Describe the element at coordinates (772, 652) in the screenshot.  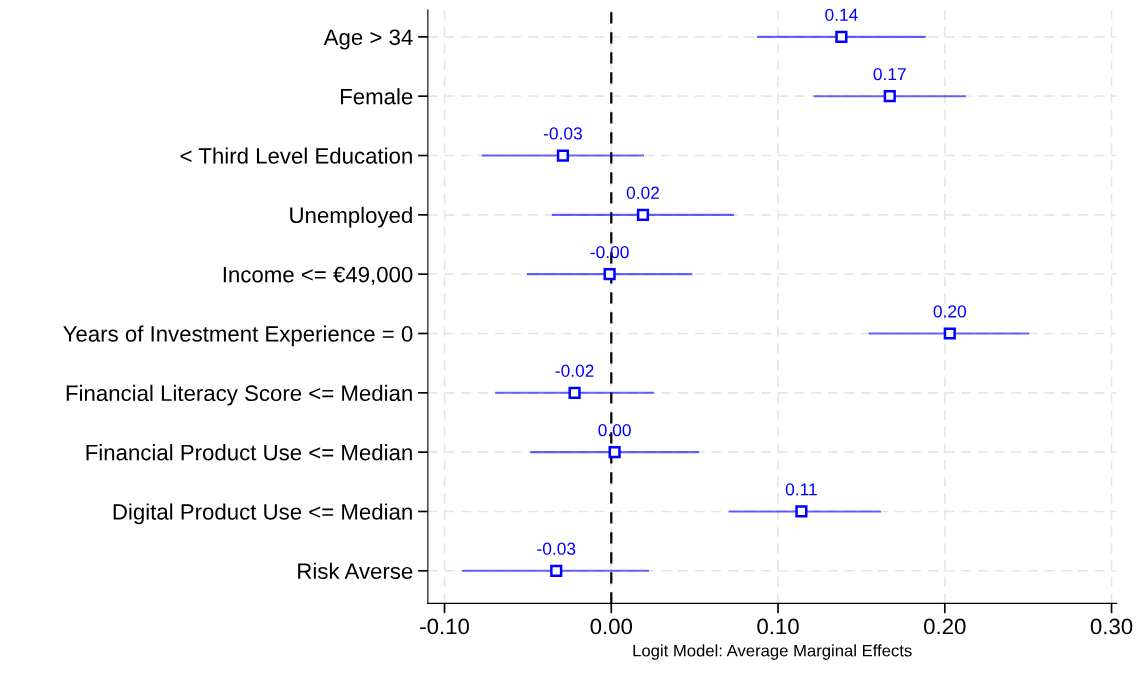
I see `x-axis-title: Logit Model: Average Marginal Effects` at that location.